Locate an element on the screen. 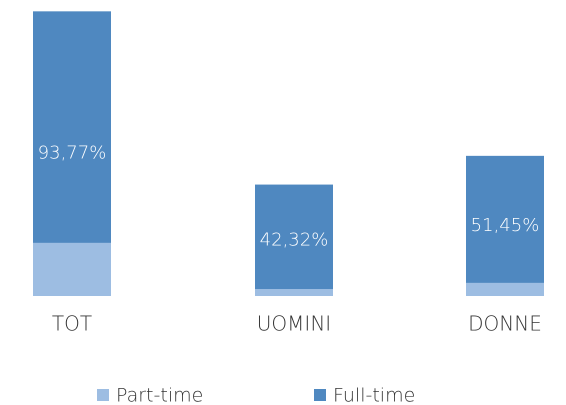 This screenshot has height=405, width=566. x-tick-label: UOMINI is located at coordinates (294, 324).